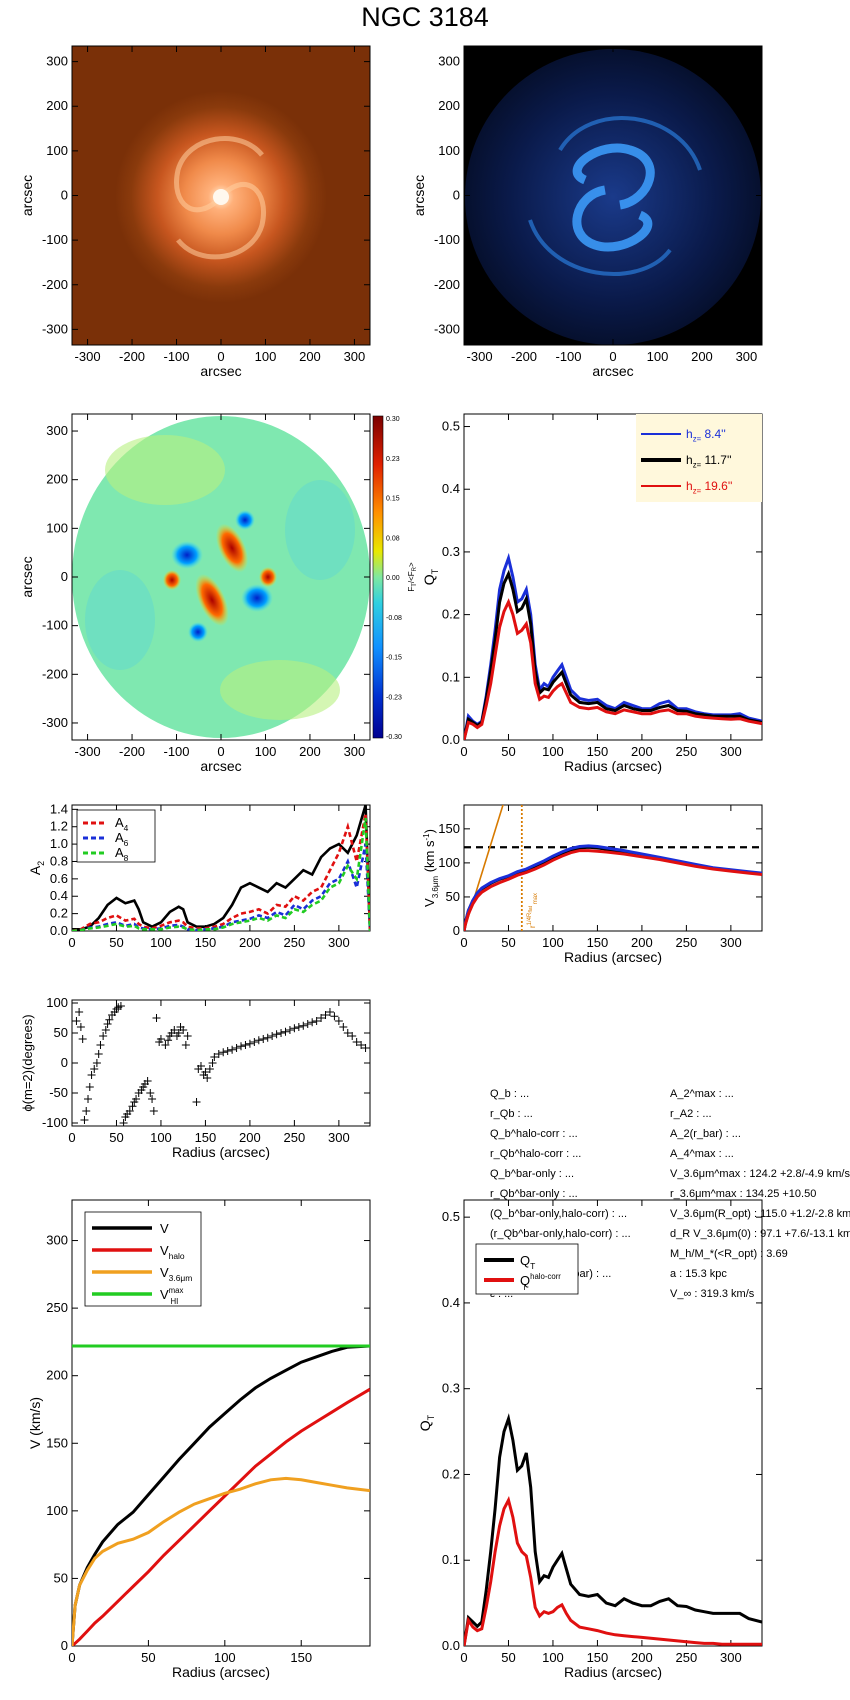 This screenshot has width=850, height=1700. Describe the element at coordinates (393, 459) in the screenshot. I see `colorbar-tick-label: 0.23` at that location.